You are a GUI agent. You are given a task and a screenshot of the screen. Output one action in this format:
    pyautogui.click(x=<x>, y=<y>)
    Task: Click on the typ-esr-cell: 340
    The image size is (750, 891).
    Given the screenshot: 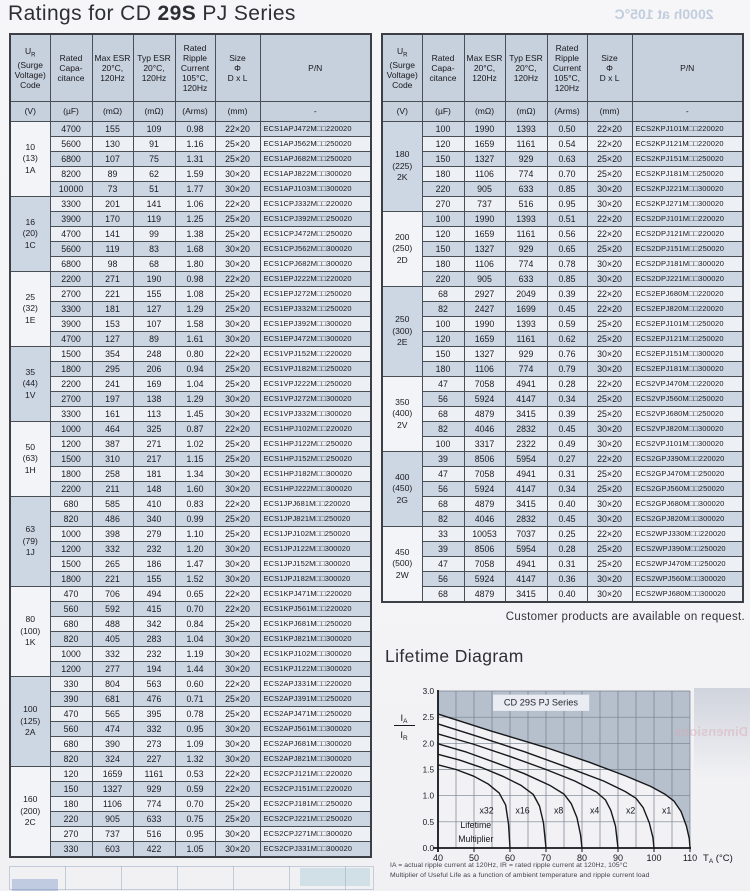 What is the action you would take?
    pyautogui.click(x=154, y=519)
    